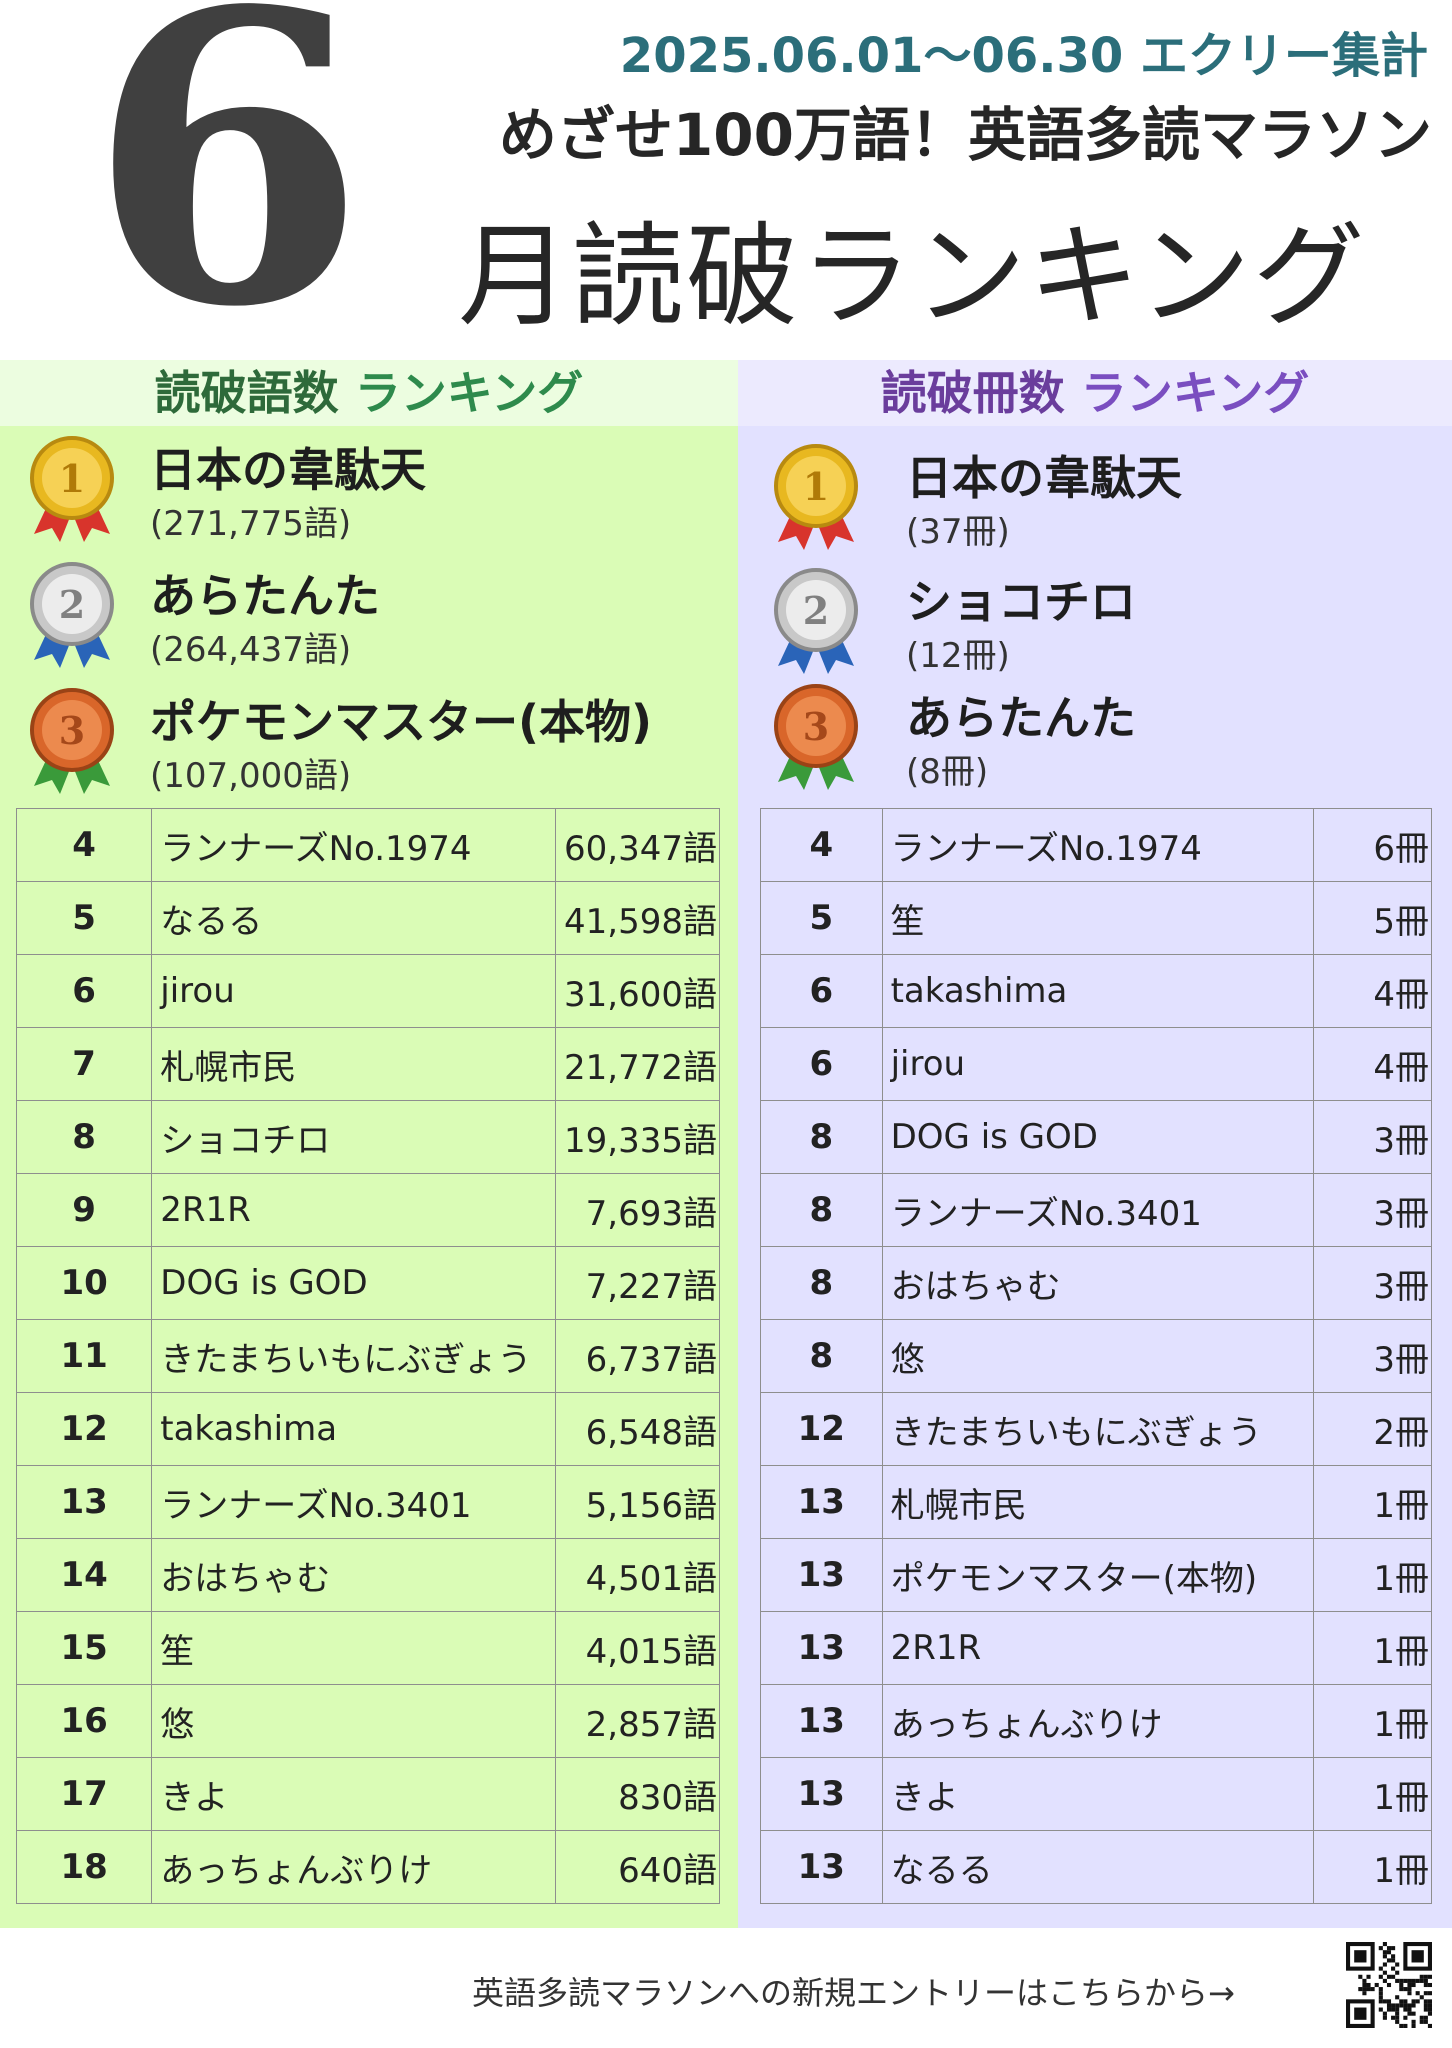 This screenshot has height=2048, width=1452. Describe the element at coordinates (1389, 1985) in the screenshot. I see `qr-code-icon` at that location.